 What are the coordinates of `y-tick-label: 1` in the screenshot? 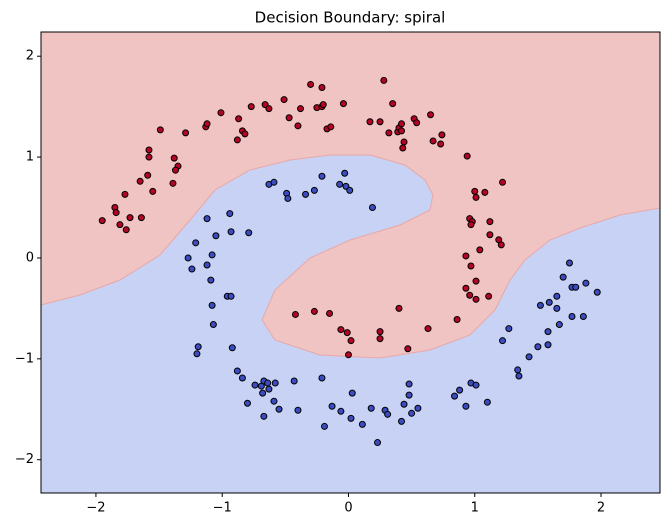 It's located at (30, 157).